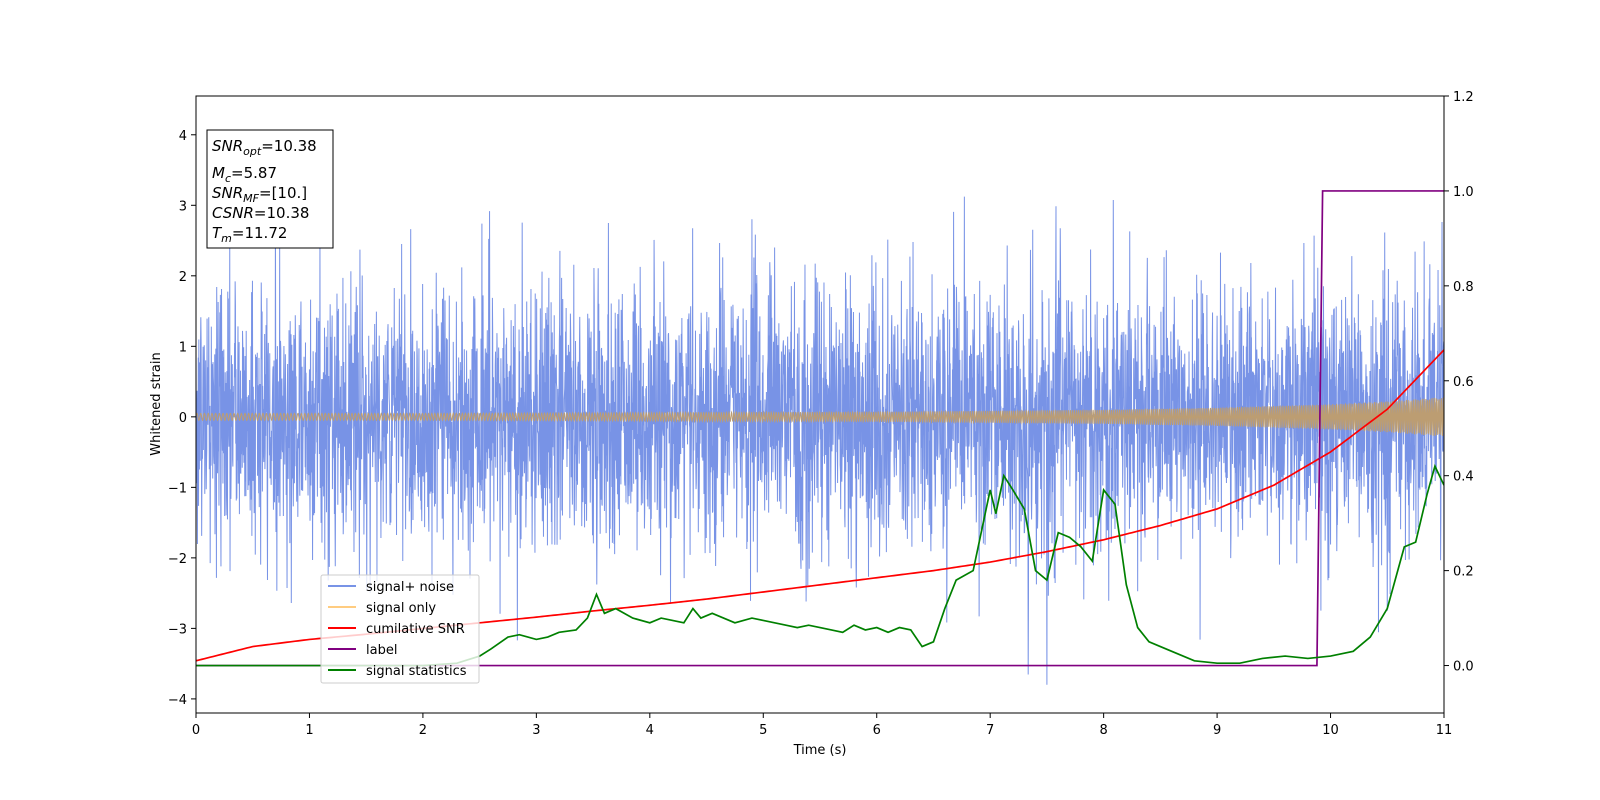  Describe the element at coordinates (877, 730) in the screenshot. I see `x-tick-label: 6` at that location.